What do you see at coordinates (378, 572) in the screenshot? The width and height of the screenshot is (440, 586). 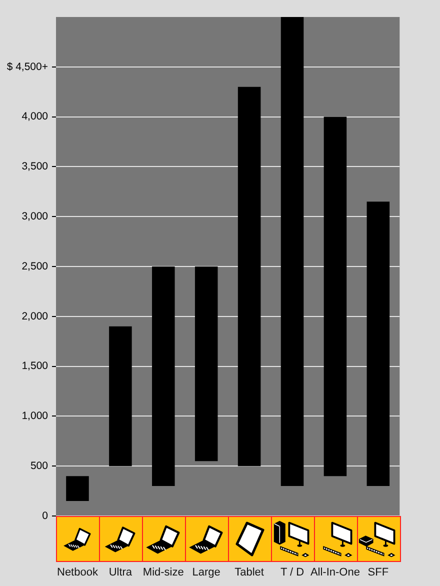 I see `x-tick-label: SFF` at bounding box center [378, 572].